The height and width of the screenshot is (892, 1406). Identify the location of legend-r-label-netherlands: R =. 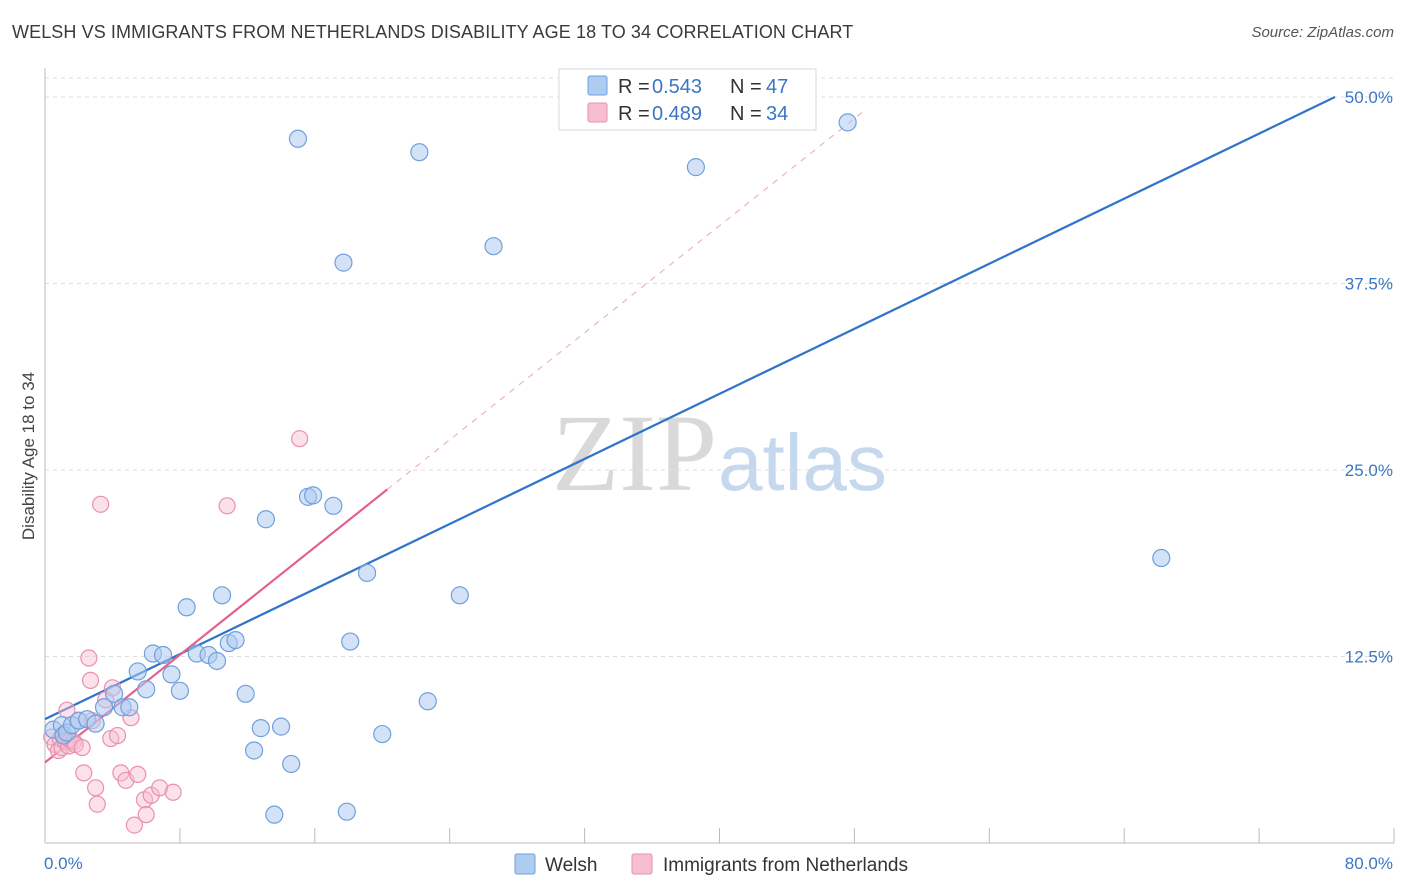
(634, 114).